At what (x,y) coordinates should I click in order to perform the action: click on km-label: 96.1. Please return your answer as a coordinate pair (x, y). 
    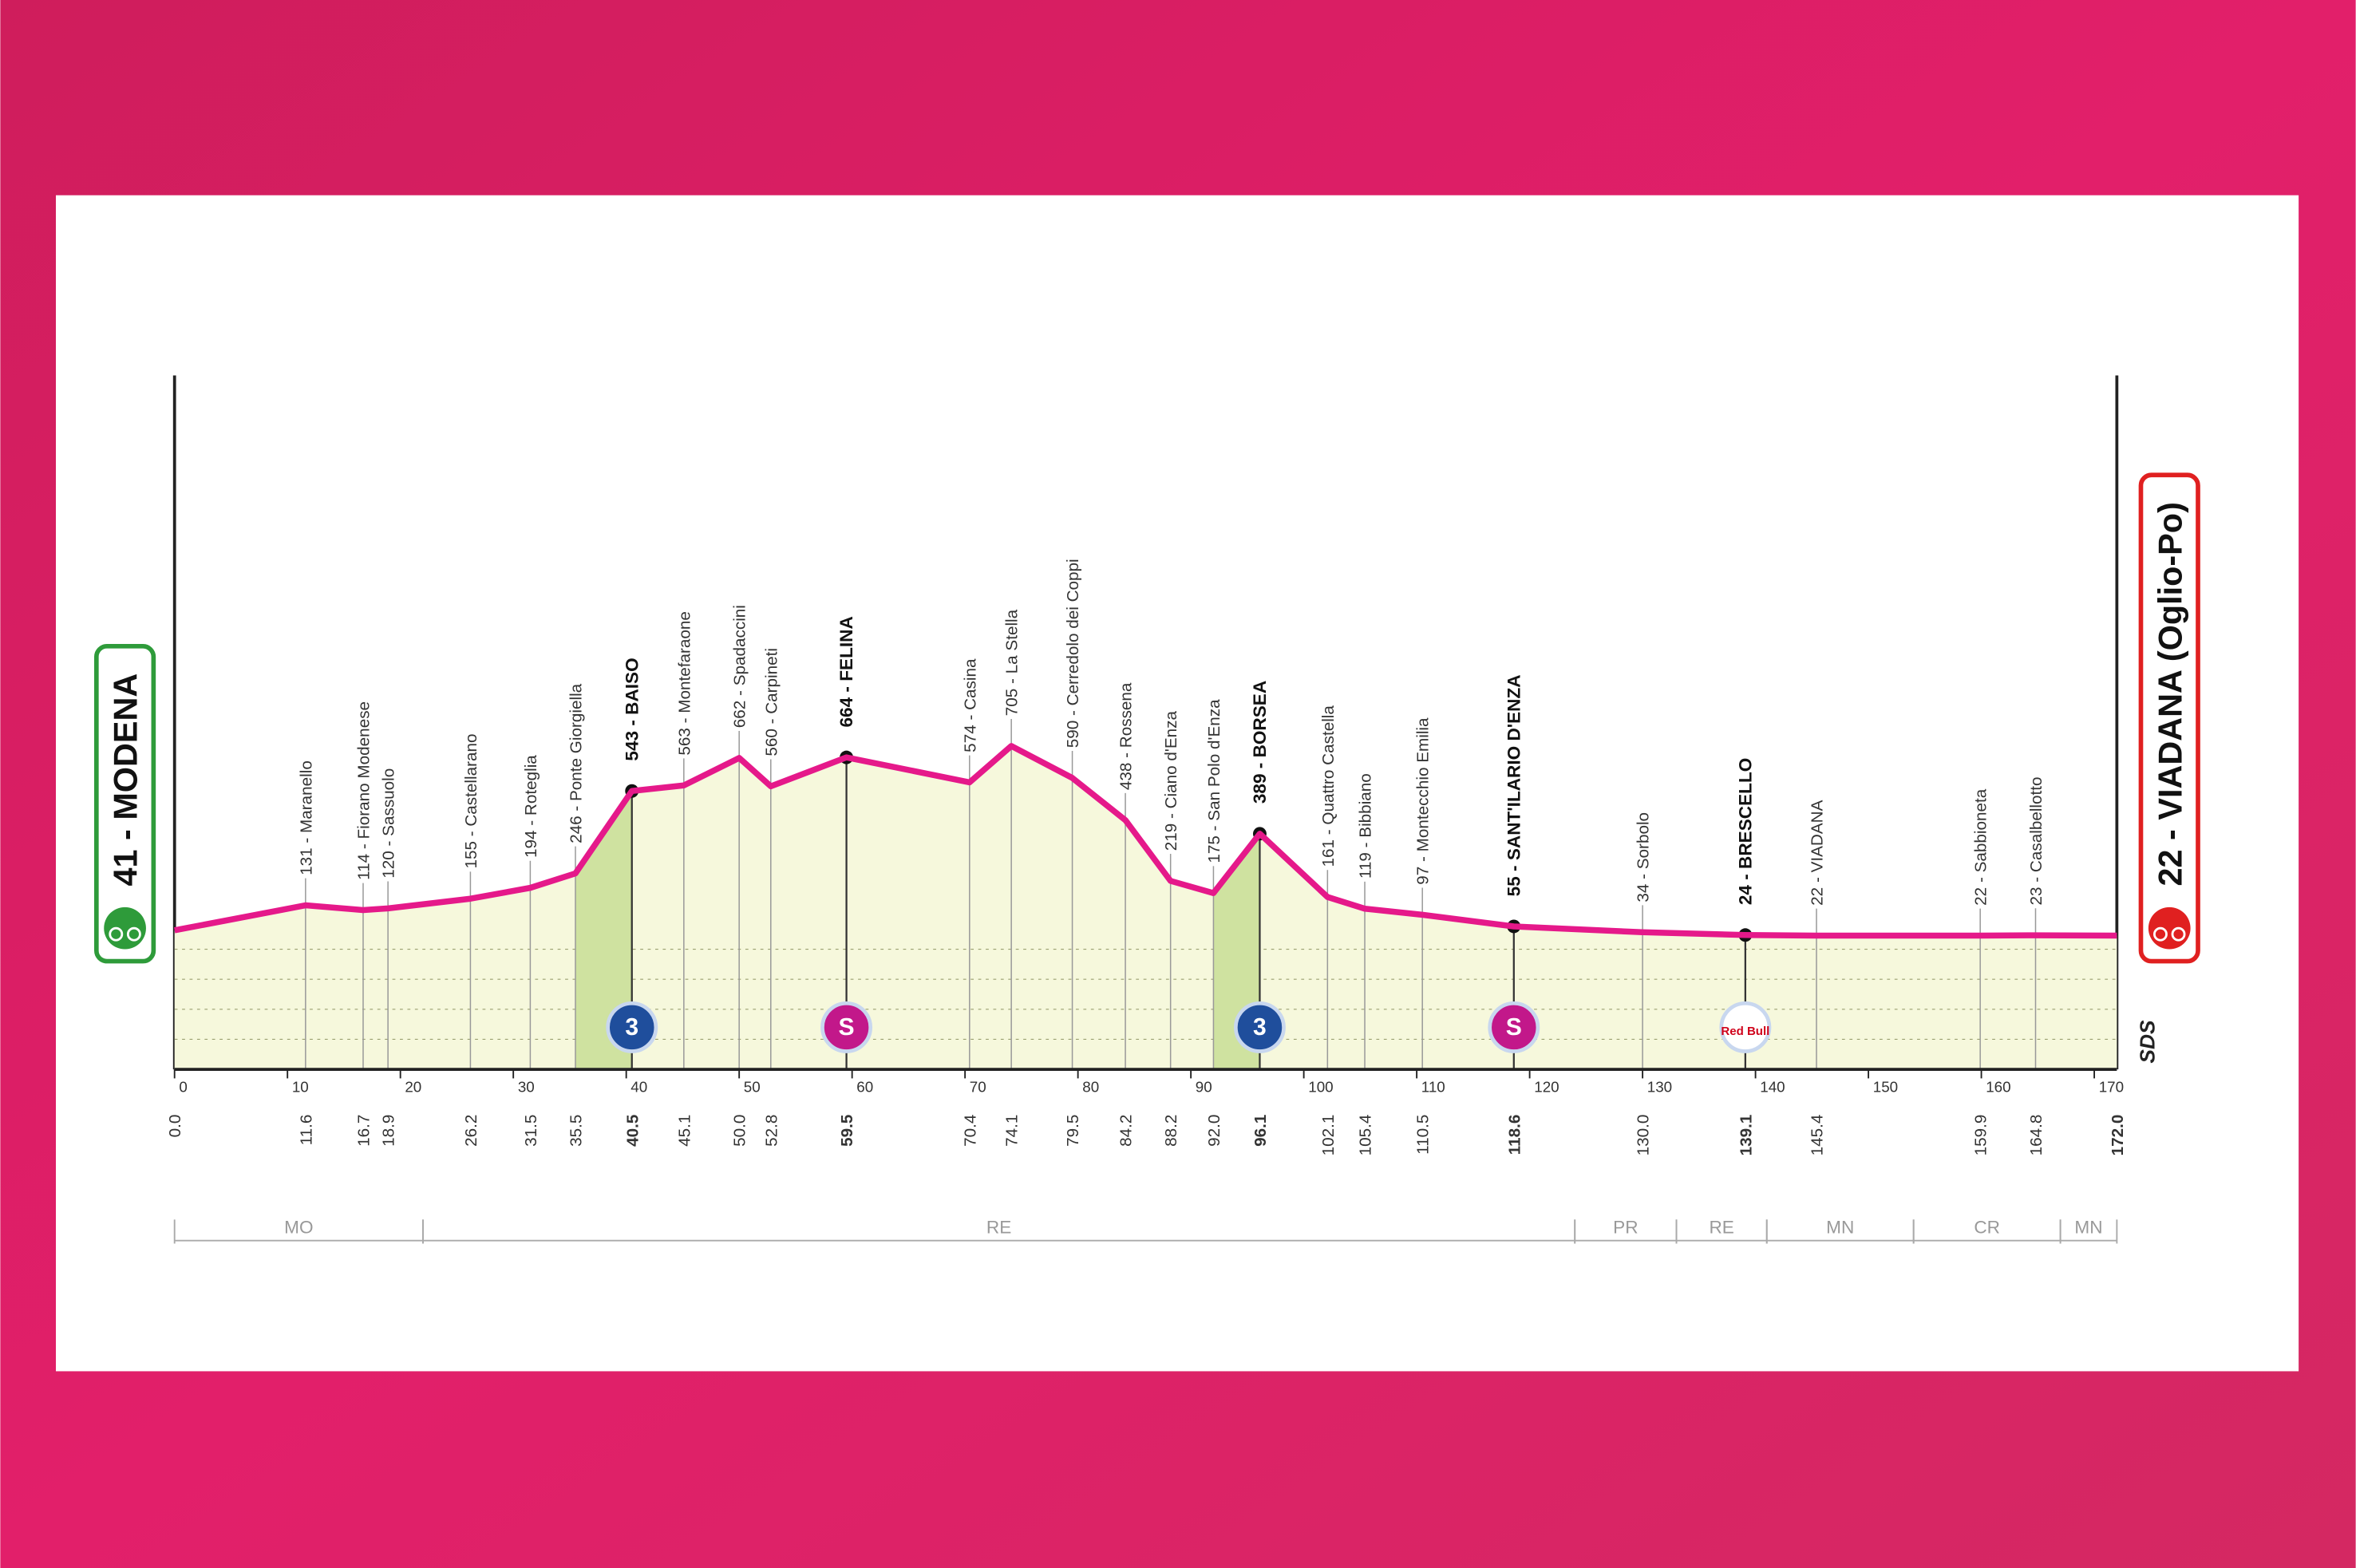
    Looking at the image, I should click on (1260, 1131).